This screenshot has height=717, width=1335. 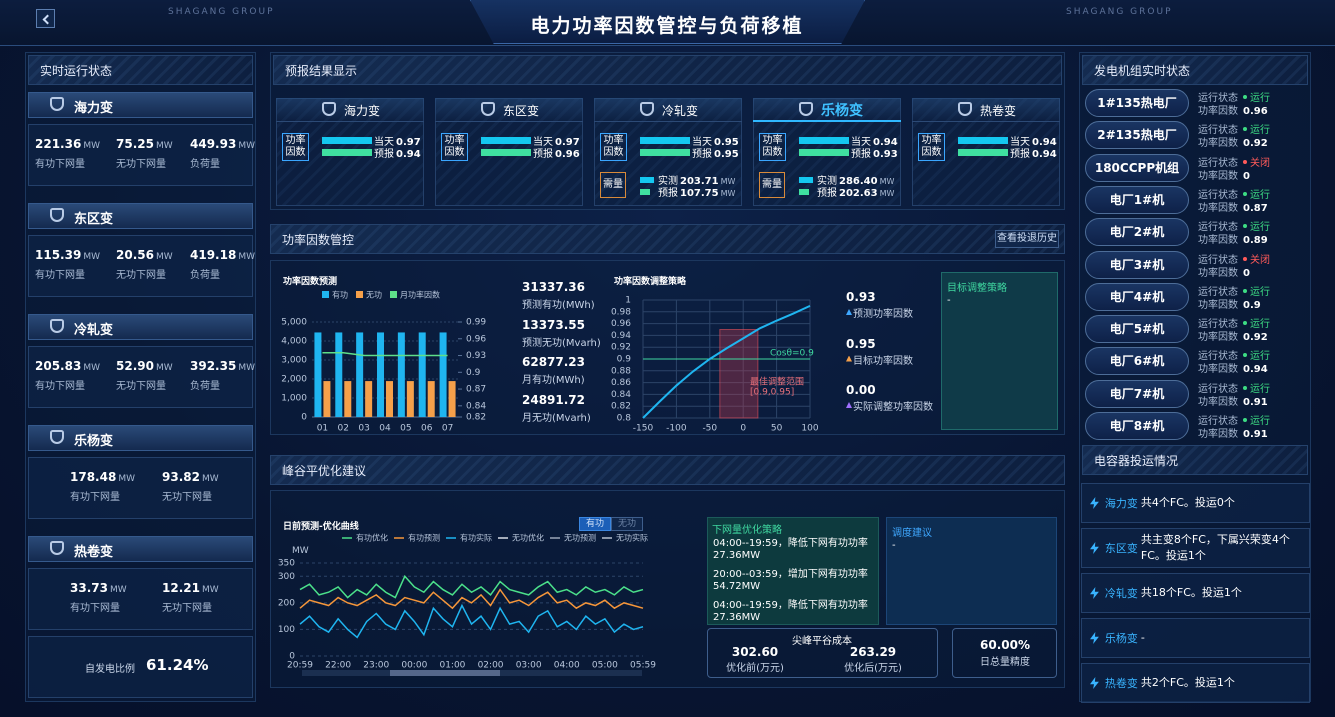 What do you see at coordinates (1233, 432) in the screenshot?
I see `generator-pf: 功率因数 0.91` at bounding box center [1233, 432].